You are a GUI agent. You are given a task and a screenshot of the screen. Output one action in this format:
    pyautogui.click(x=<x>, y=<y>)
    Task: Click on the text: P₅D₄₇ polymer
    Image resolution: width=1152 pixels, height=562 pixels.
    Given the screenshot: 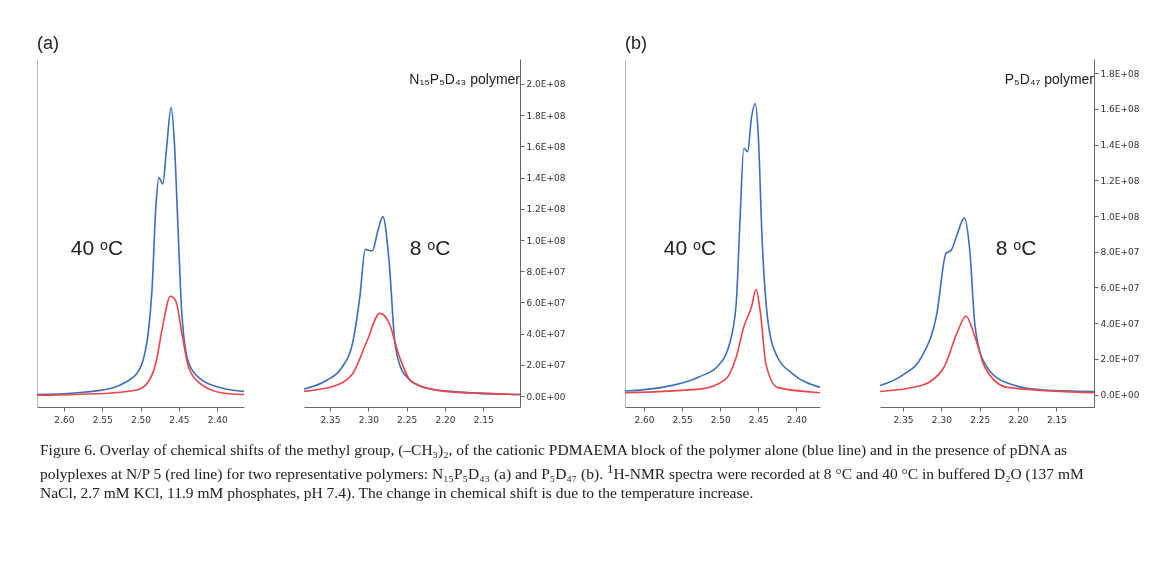 What is the action you would take?
    pyautogui.click(x=1049, y=79)
    